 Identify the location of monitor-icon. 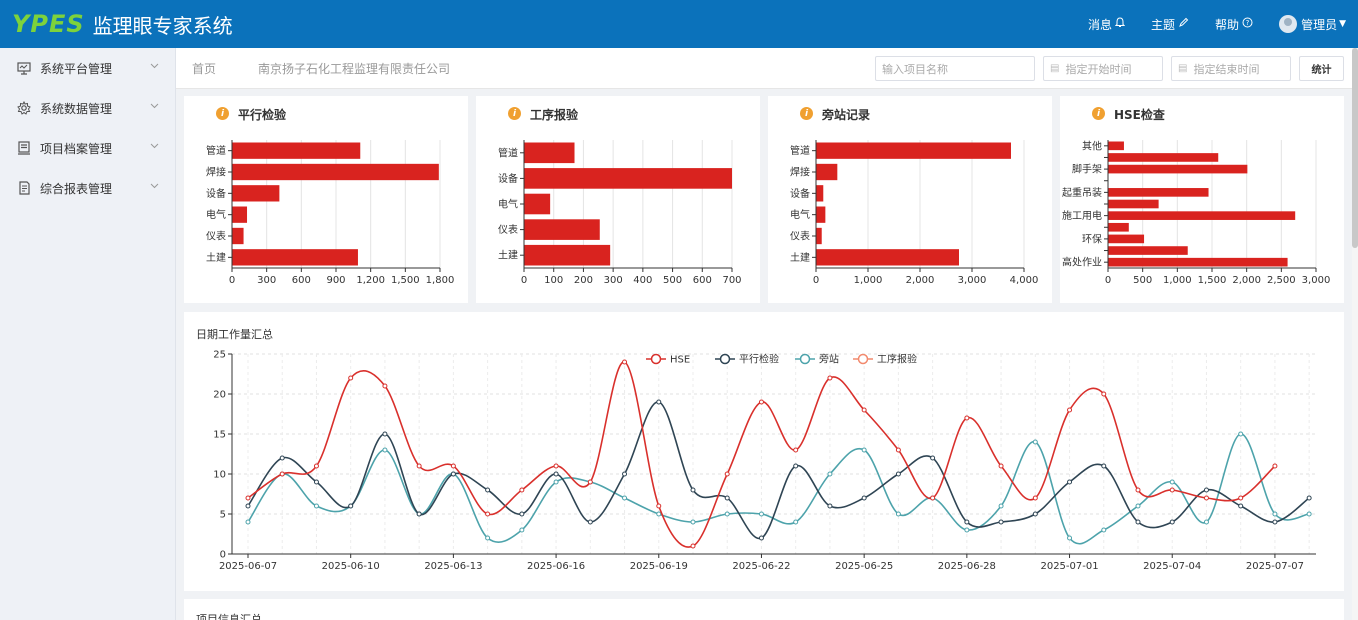
(24, 68).